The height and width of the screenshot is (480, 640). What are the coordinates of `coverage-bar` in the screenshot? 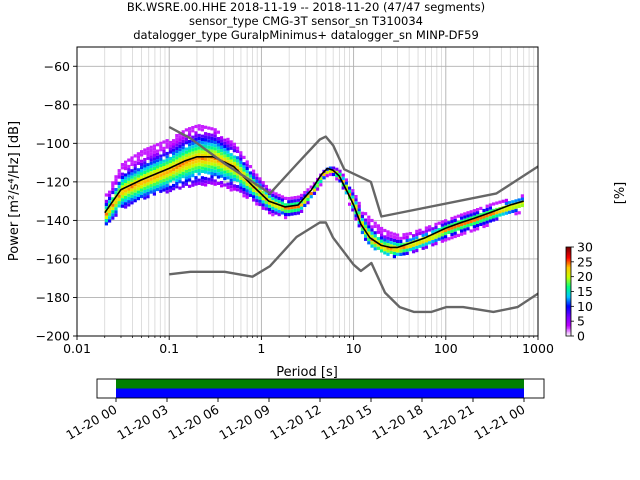 It's located at (320, 393).